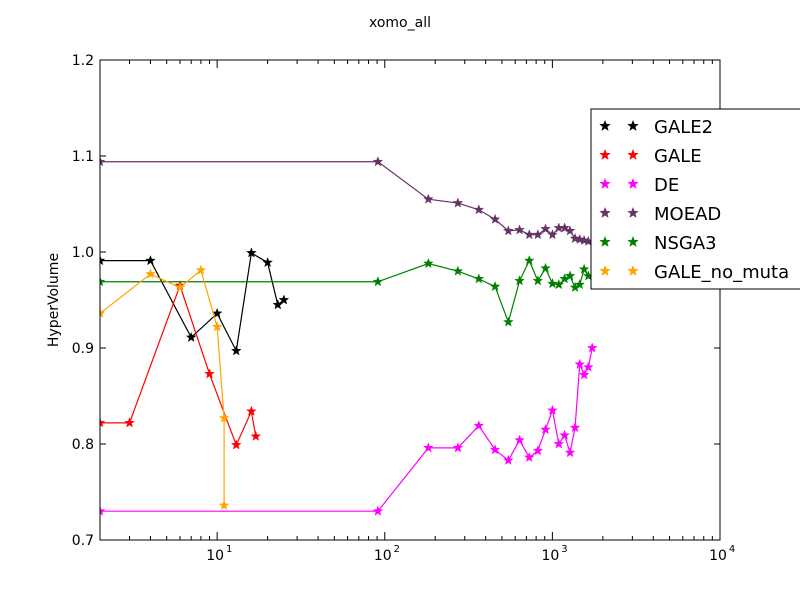 The height and width of the screenshot is (600, 800). I want to click on y-tick-label: 0.8, so click(83, 445).